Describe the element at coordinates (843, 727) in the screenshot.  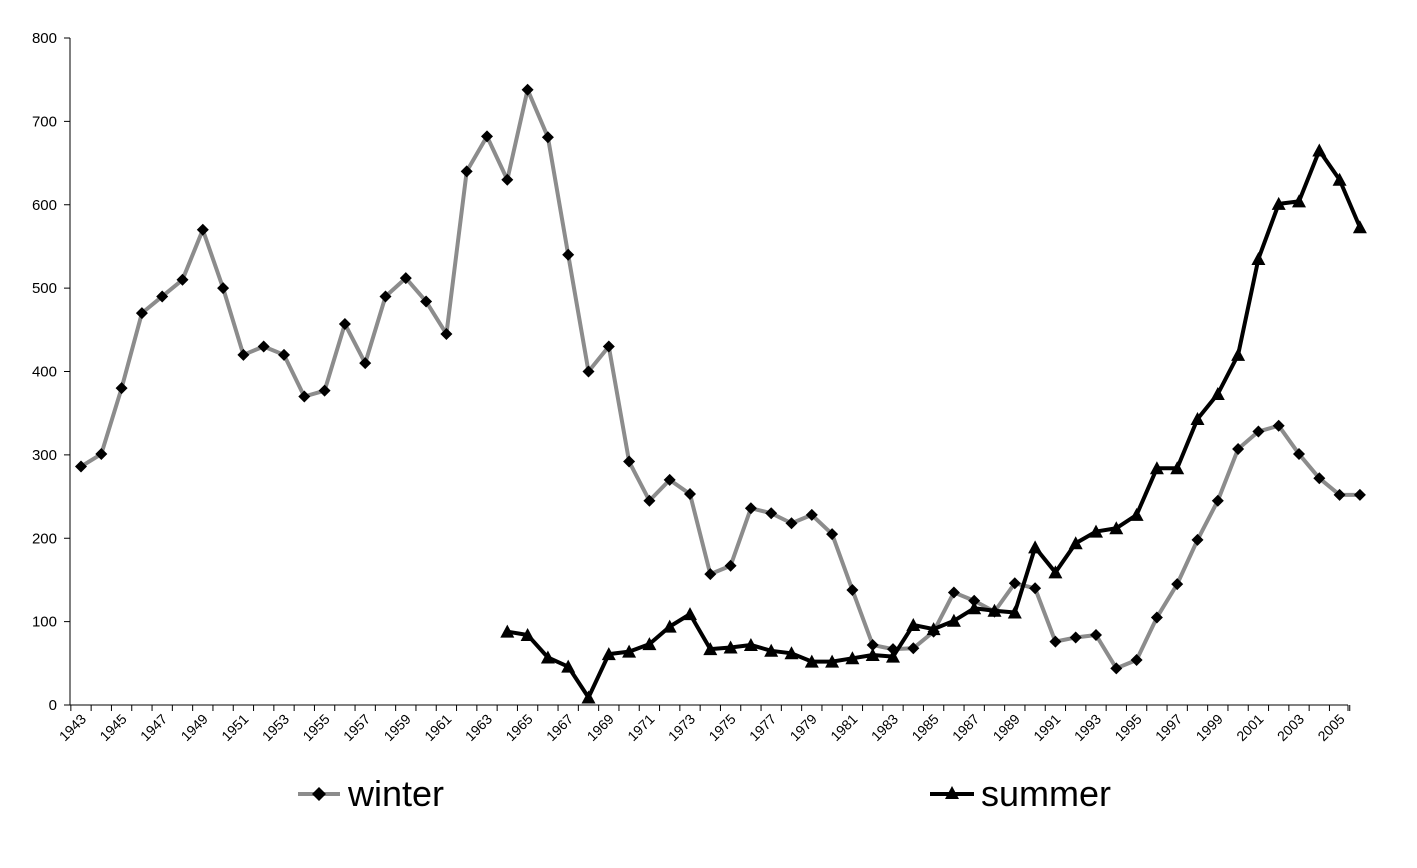
I see `x-tick-label: 1981` at that location.